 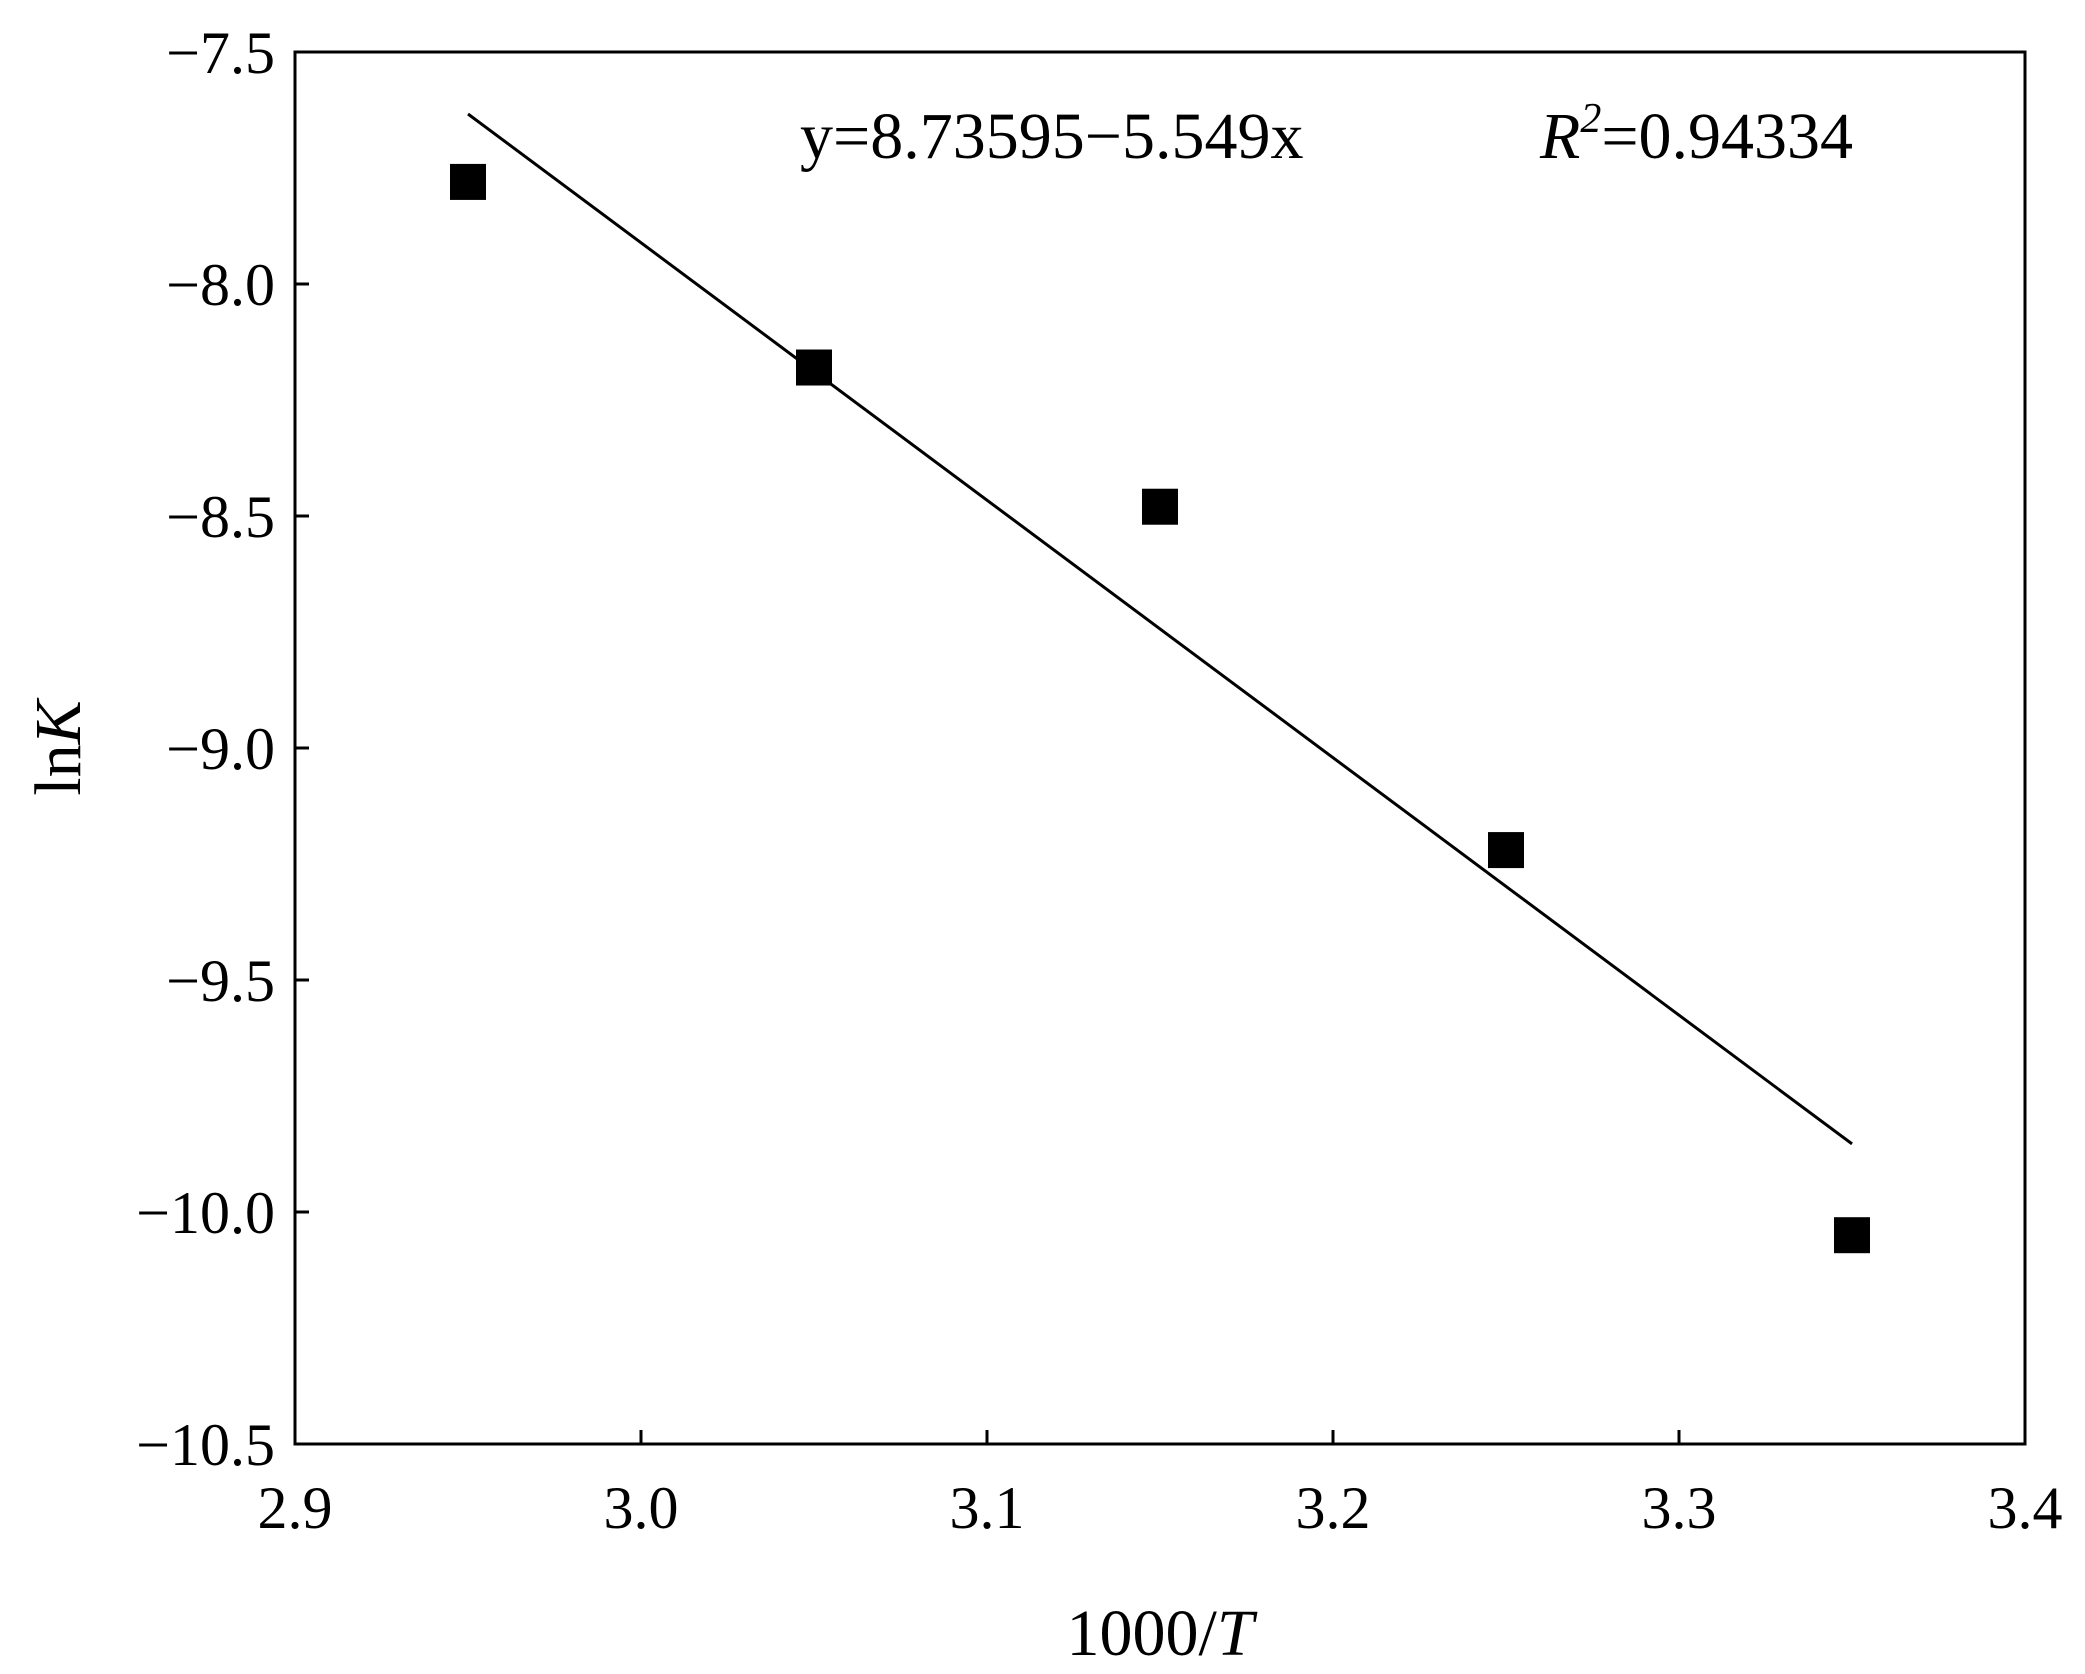 What do you see at coordinates (1333, 1508) in the screenshot?
I see `x-tick-label: 3.2` at bounding box center [1333, 1508].